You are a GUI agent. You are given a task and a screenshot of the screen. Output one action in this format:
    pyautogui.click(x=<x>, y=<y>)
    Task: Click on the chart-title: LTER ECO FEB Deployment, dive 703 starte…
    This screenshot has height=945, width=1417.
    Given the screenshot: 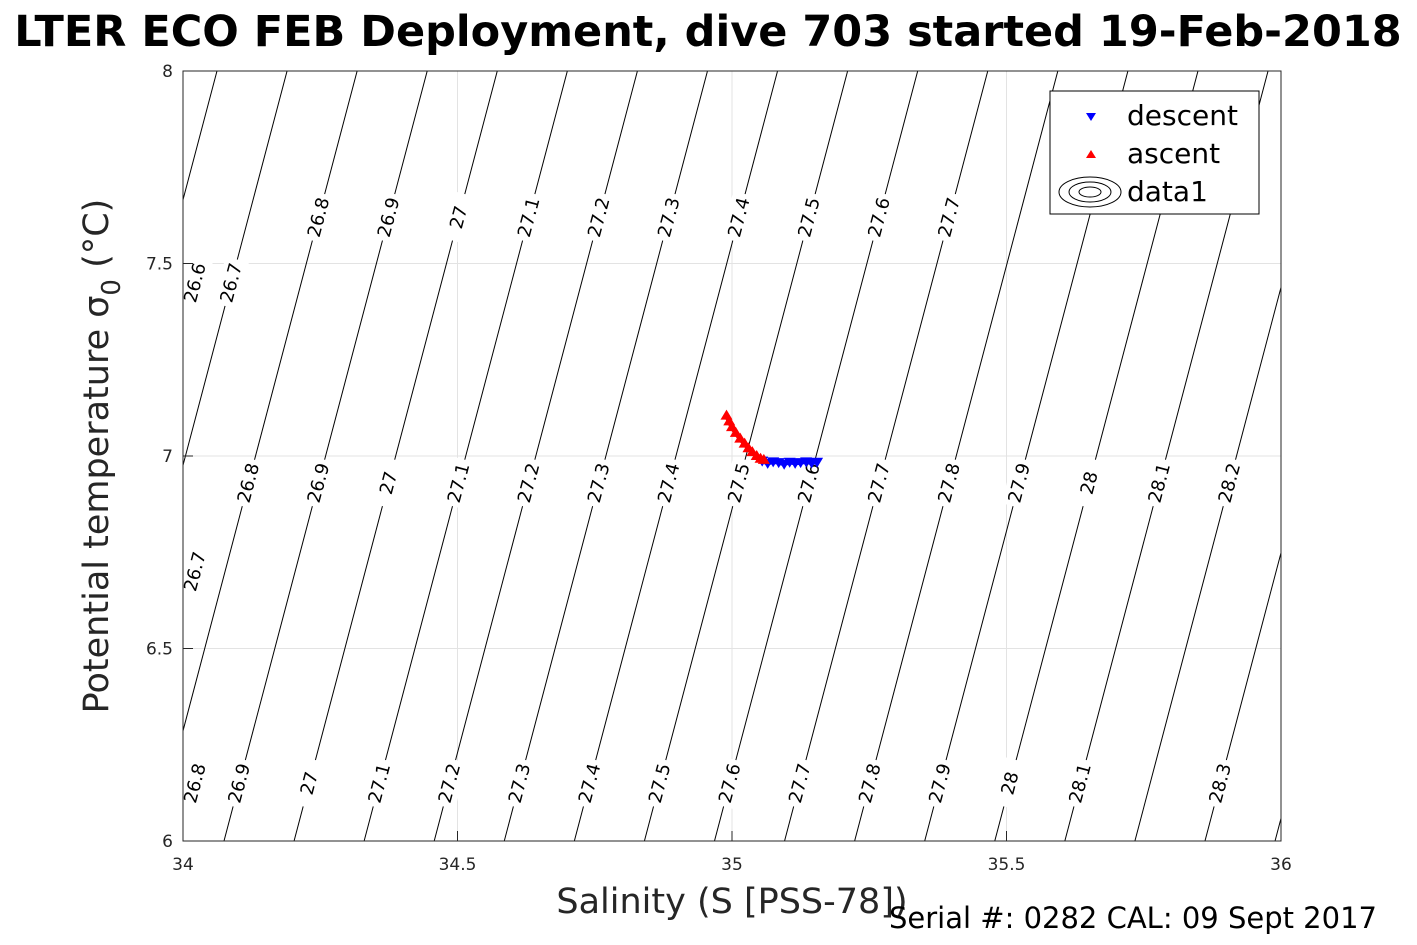 What is the action you would take?
    pyautogui.click(x=707, y=32)
    